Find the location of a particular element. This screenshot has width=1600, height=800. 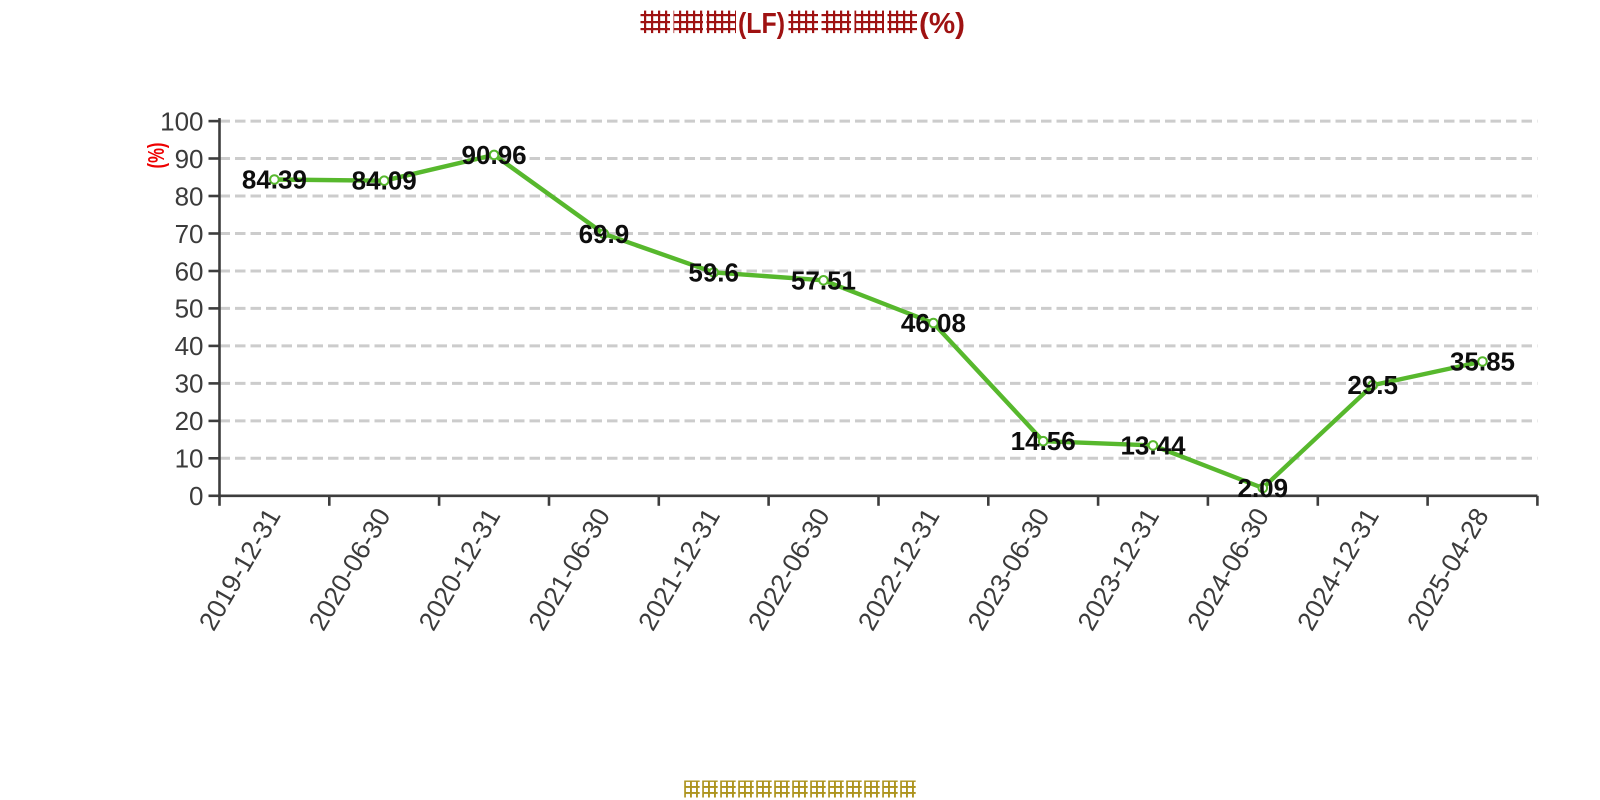

svg-text: 0 is located at coordinates (196, 496).